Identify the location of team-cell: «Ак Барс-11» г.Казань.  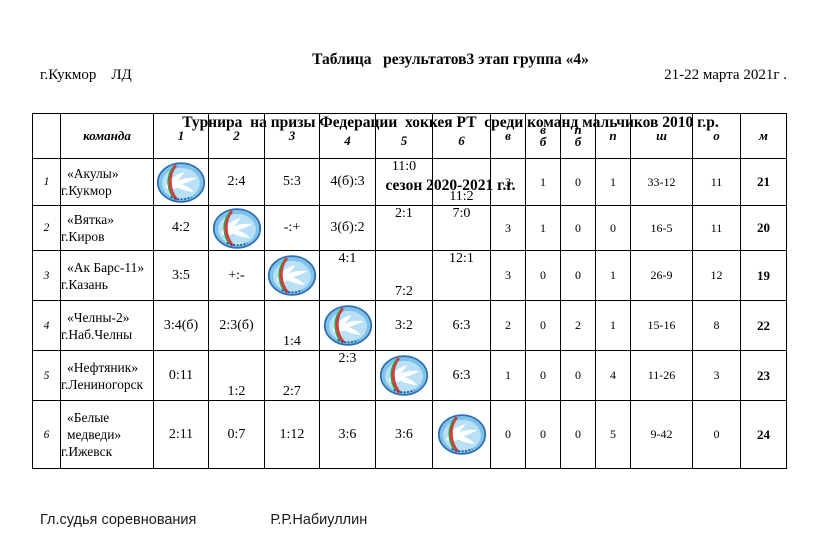
(107, 275).